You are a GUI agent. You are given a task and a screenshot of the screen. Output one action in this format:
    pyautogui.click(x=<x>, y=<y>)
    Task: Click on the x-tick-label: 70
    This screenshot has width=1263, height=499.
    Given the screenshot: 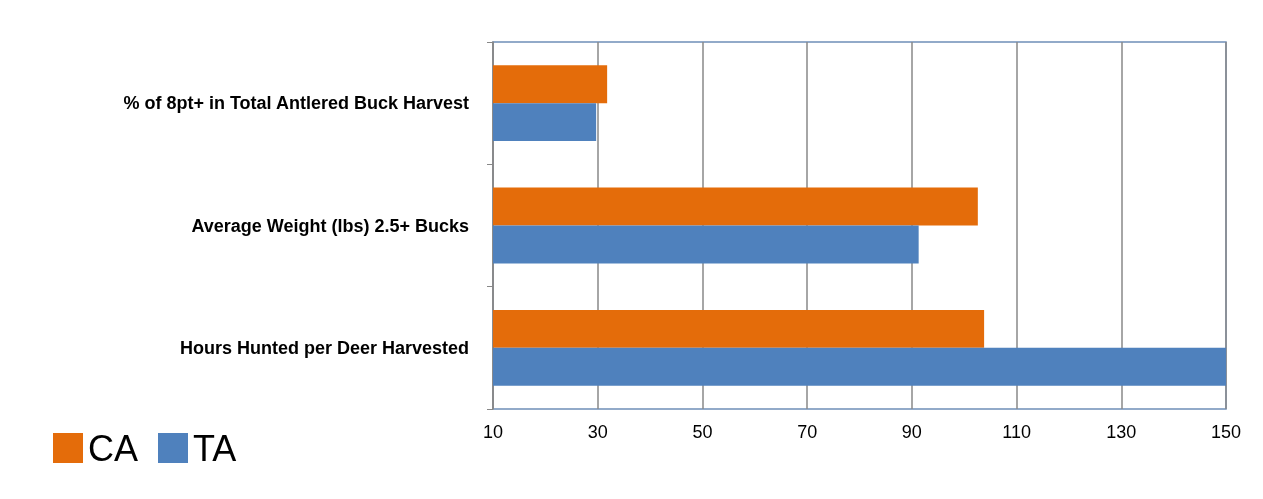 What is the action you would take?
    pyautogui.click(x=807, y=432)
    